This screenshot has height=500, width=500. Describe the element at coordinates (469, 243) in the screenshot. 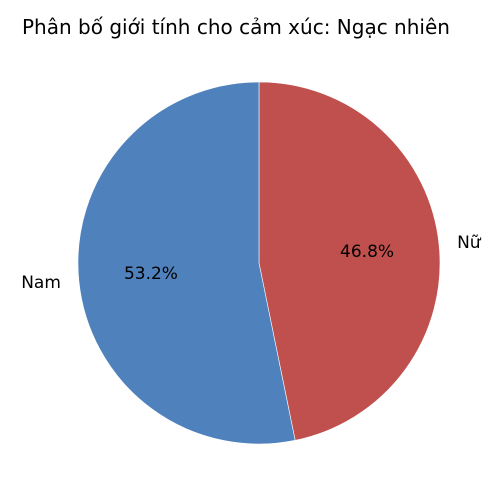

I see `pie-category-label-nu: Nữ` at that location.